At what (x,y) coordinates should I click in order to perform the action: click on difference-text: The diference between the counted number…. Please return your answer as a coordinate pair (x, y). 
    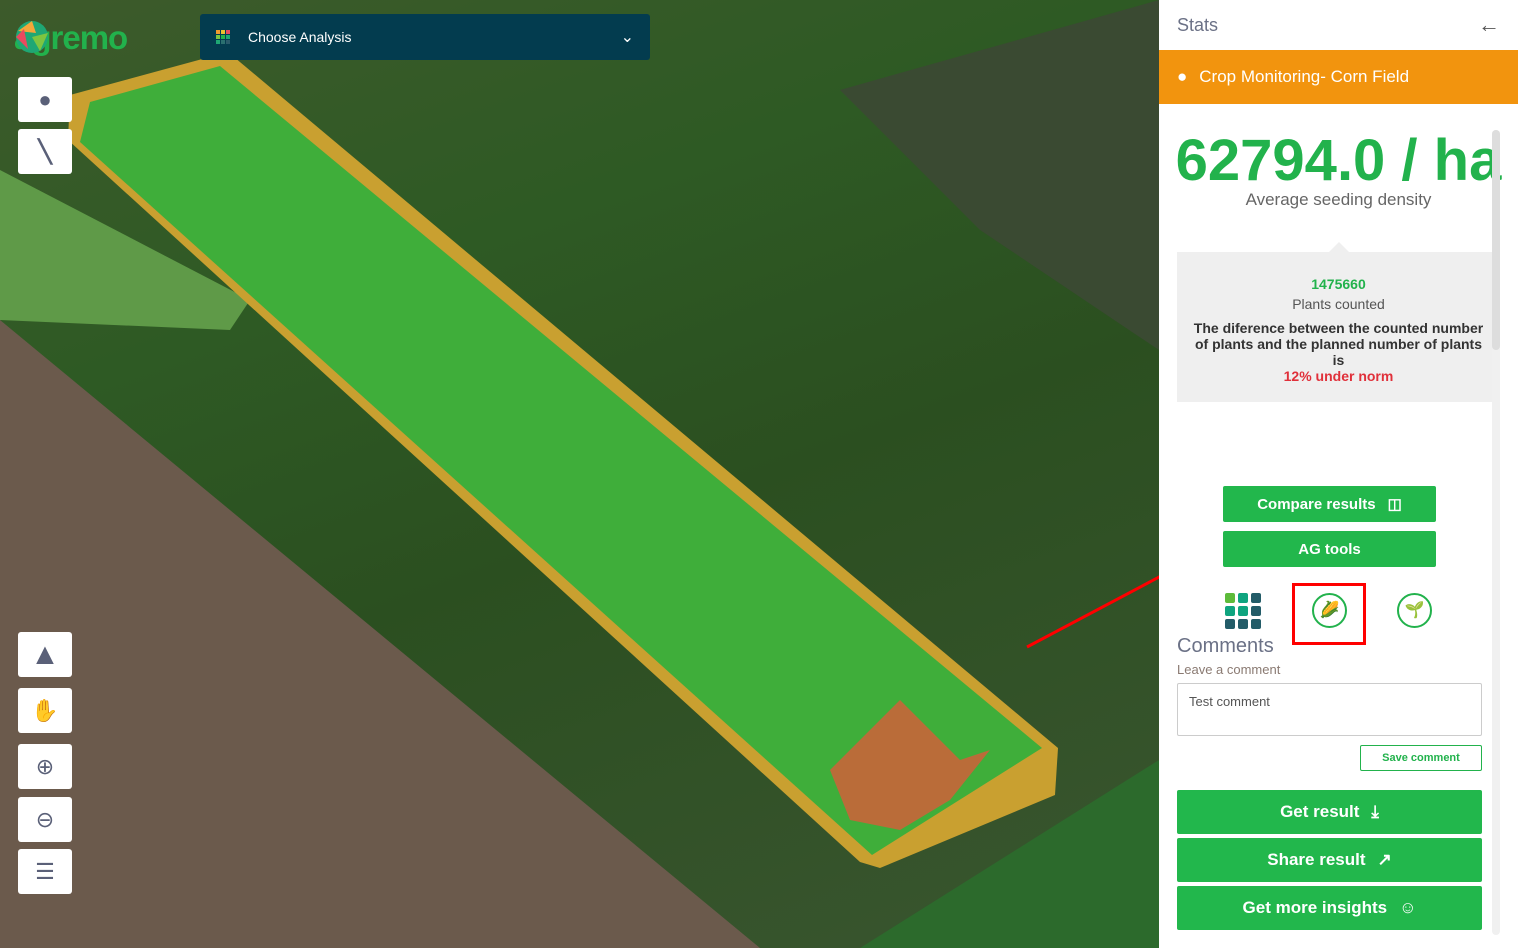
    Looking at the image, I should click on (1338, 344).